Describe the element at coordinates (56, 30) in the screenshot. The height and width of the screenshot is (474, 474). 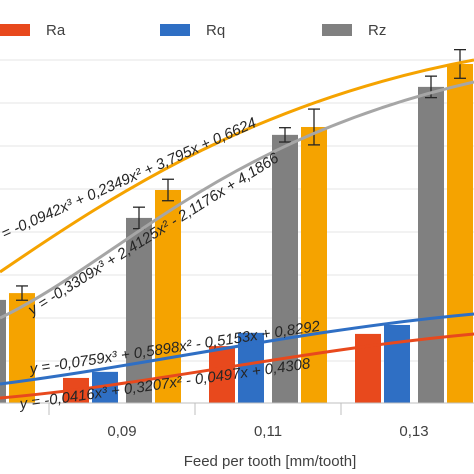
I see `legend-label: Ra` at that location.